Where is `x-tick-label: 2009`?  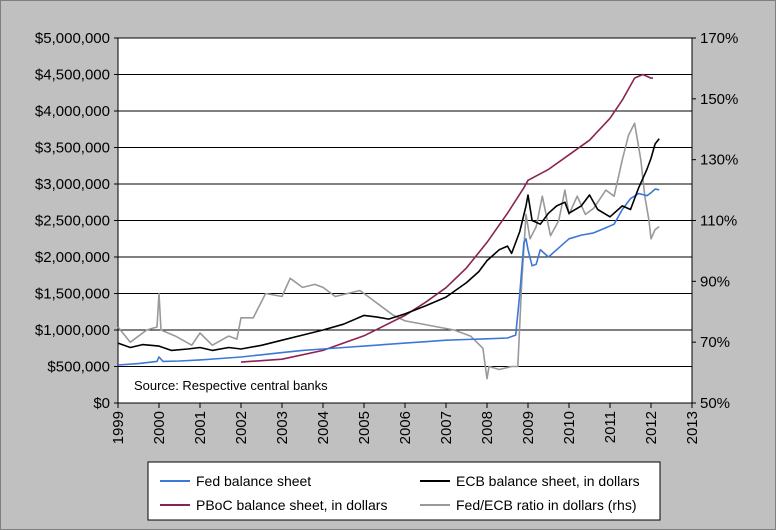
x-tick-label: 2009 is located at coordinates (528, 427).